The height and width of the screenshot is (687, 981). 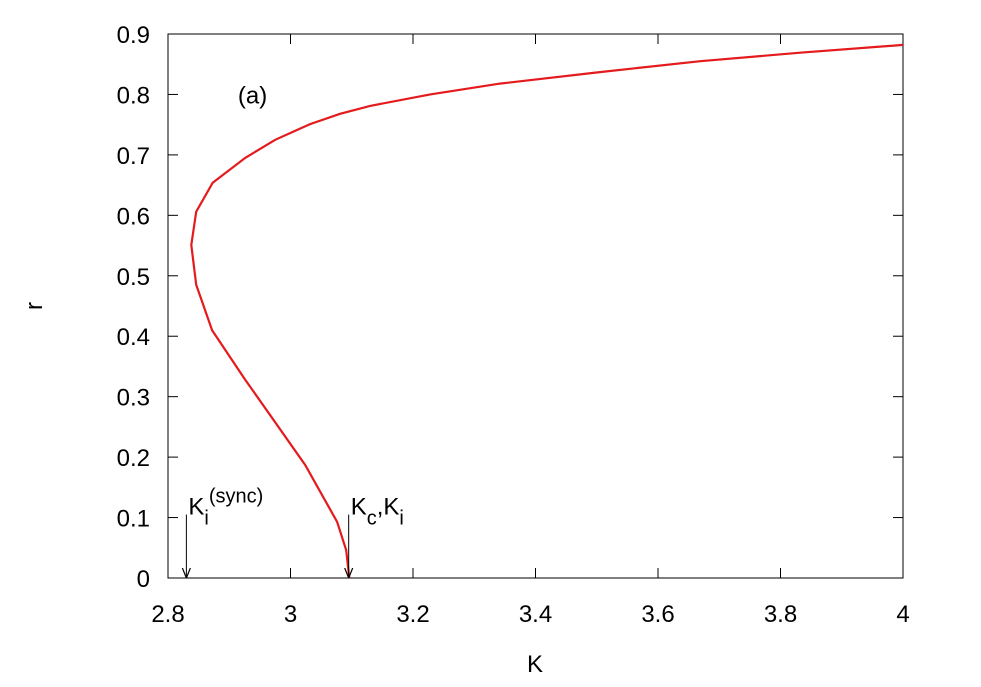 I want to click on annotation: Ki(sync), so click(x=225, y=508).